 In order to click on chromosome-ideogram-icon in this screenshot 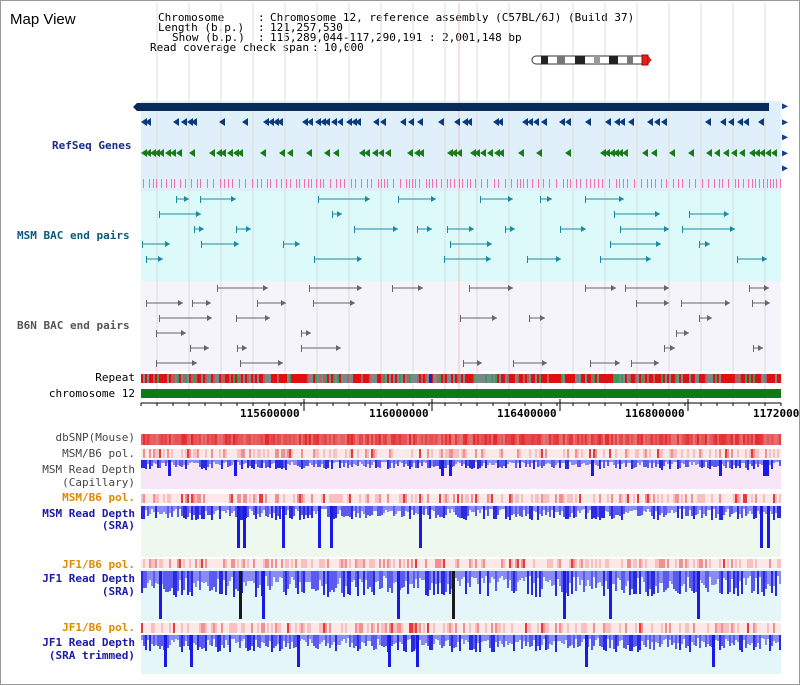, I will do `click(592, 60)`.